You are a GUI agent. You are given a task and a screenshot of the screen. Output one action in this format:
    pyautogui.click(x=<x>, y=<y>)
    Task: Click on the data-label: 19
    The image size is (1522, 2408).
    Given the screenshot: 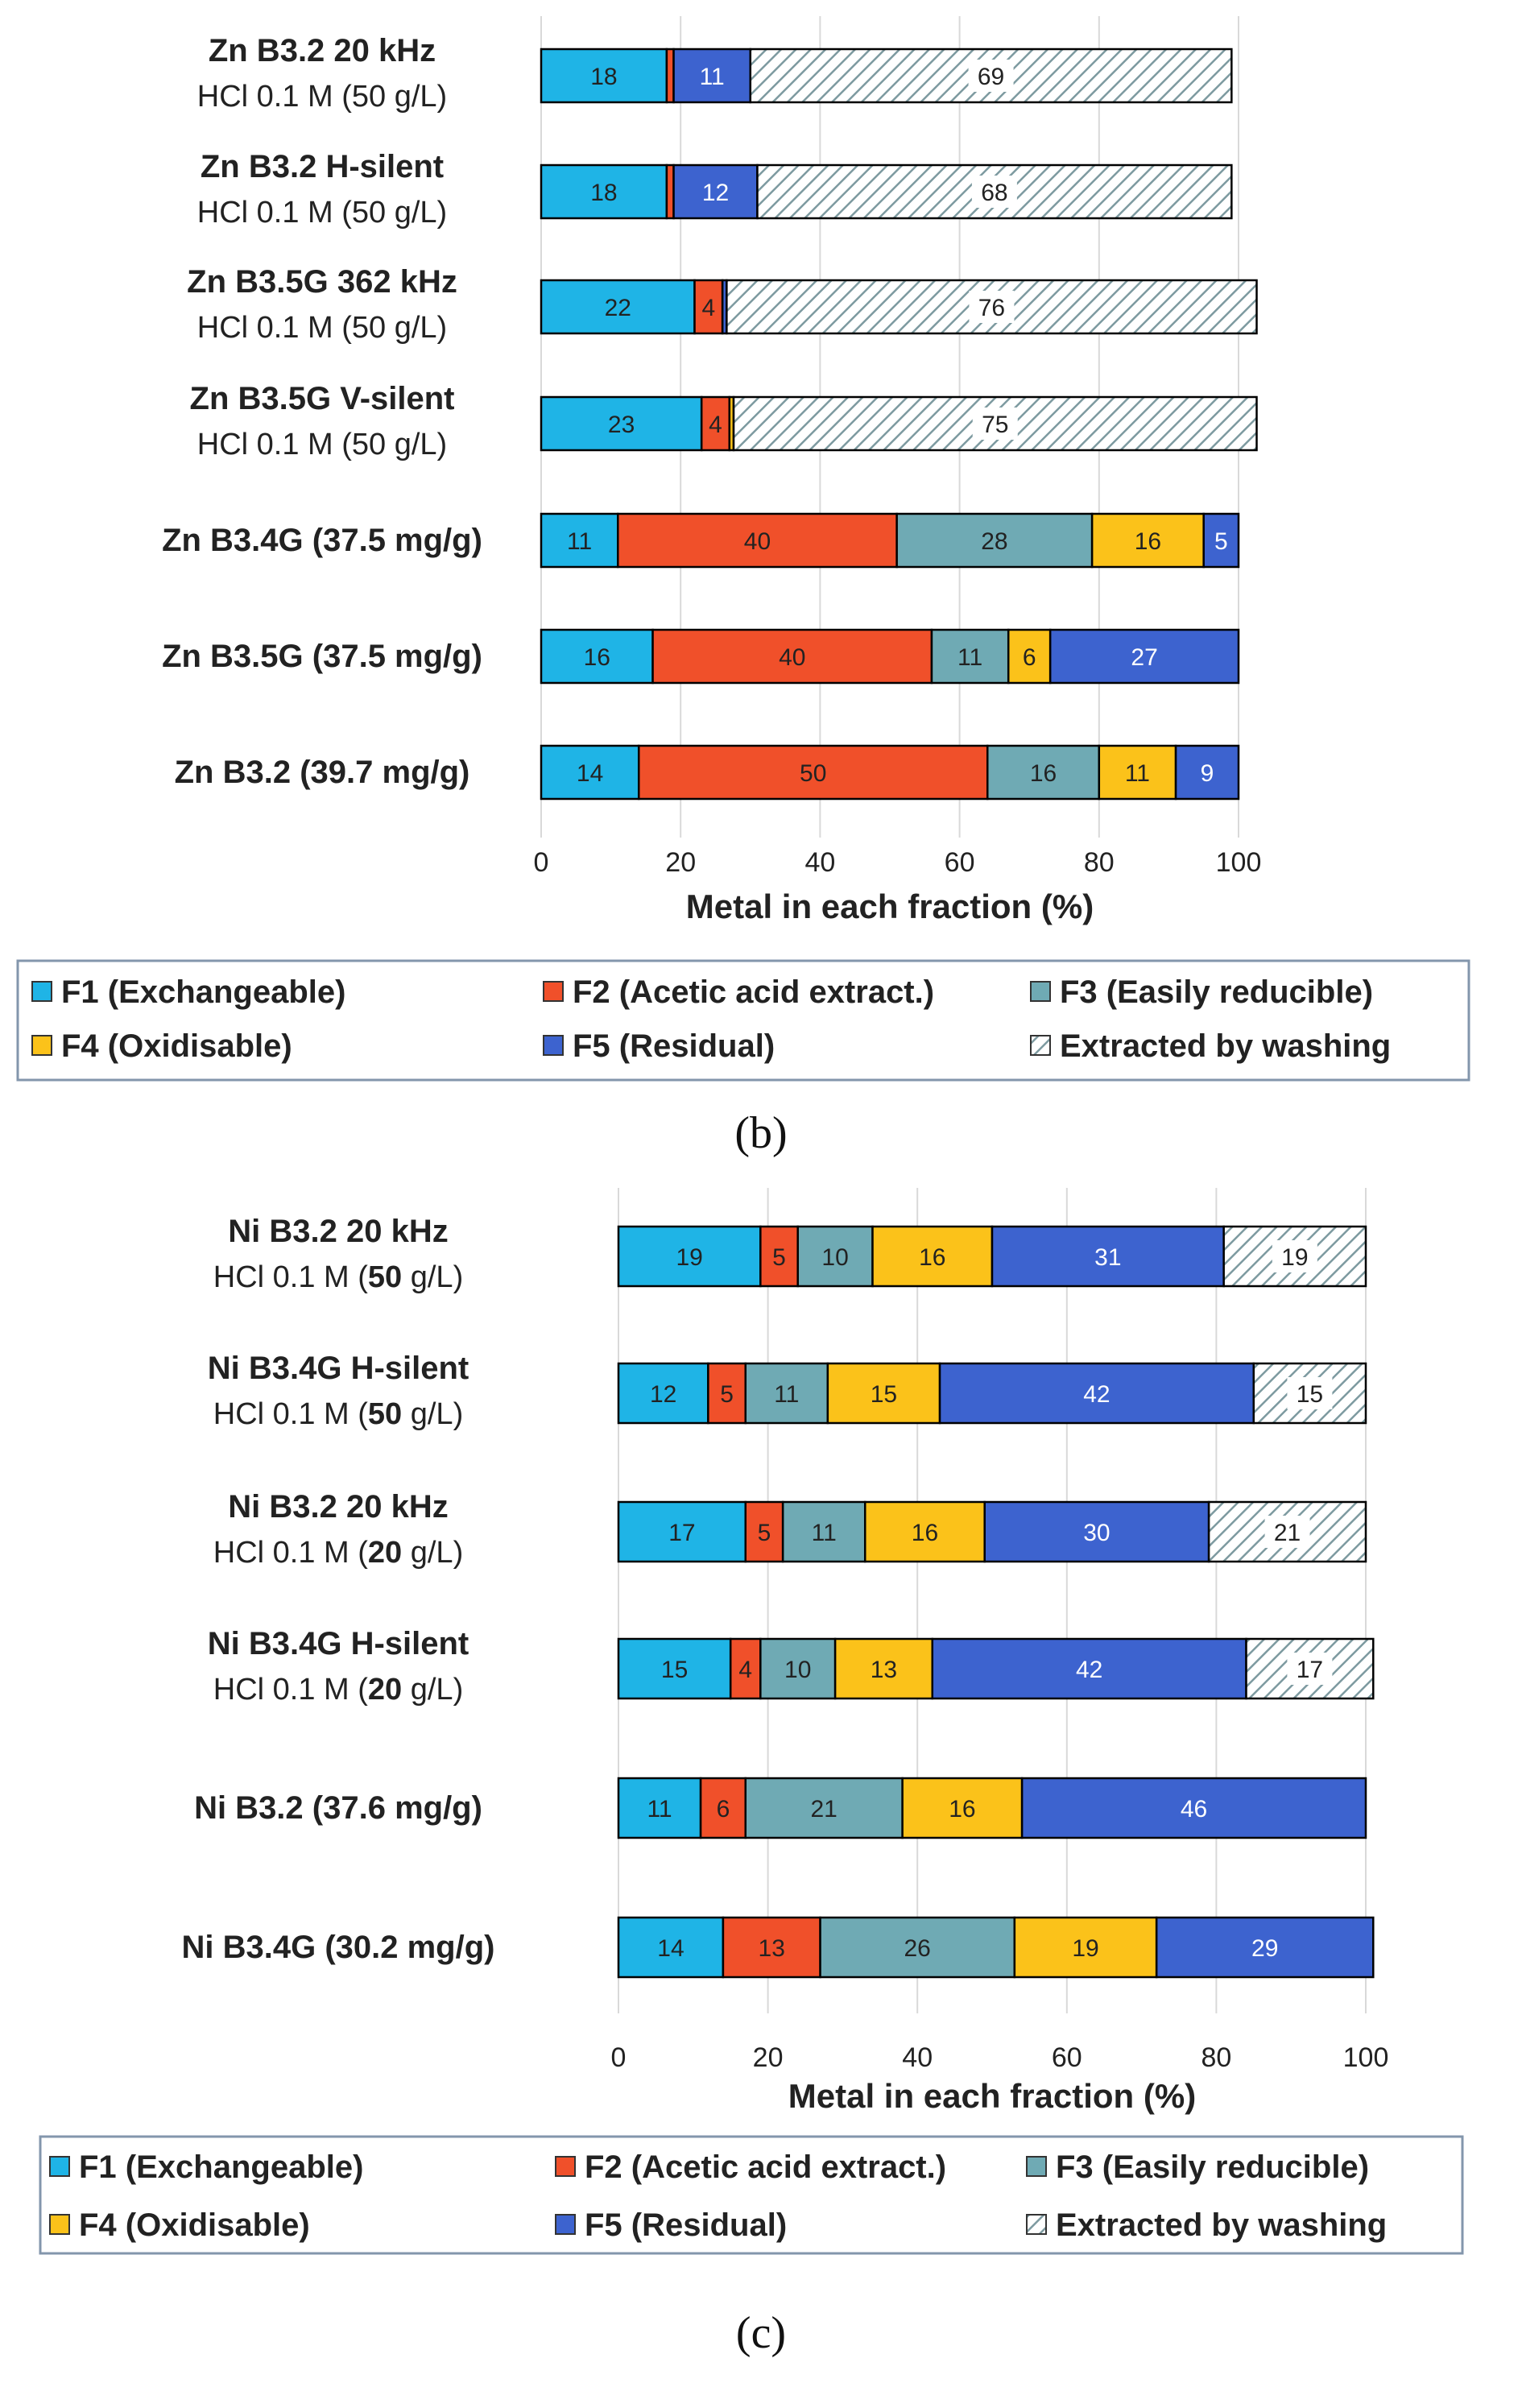 What is the action you would take?
    pyautogui.click(x=1294, y=1257)
    